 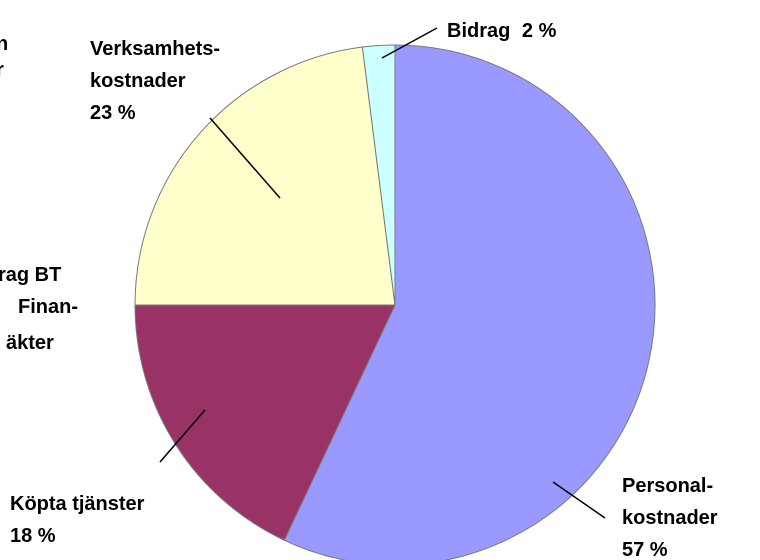 I want to click on annotation: r, so click(x=2, y=70).